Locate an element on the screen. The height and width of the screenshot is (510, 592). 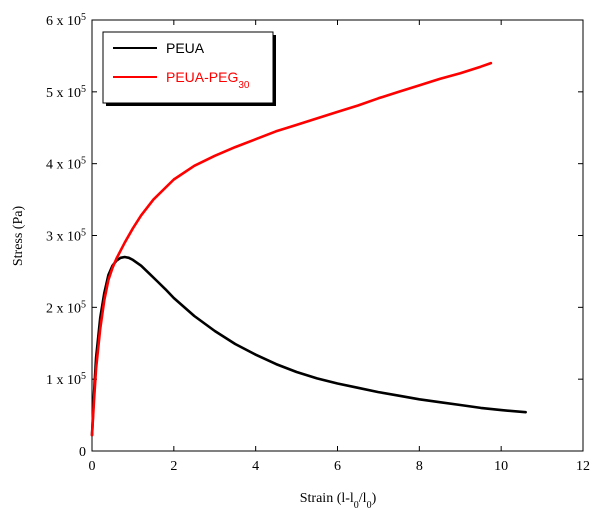
x-axis-title-part2: /l is located at coordinates (363, 498).